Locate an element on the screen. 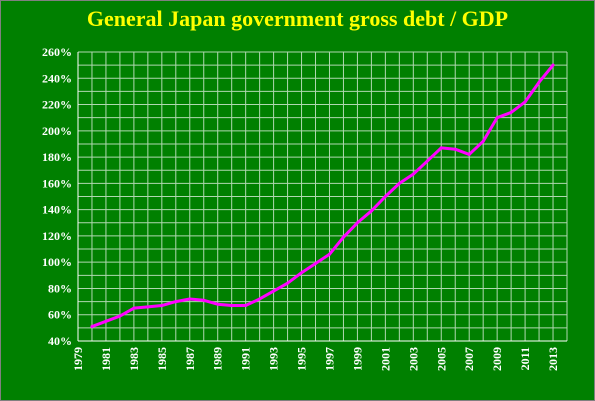 The image size is (595, 401). y-tick-label: 100% is located at coordinates (57, 262).